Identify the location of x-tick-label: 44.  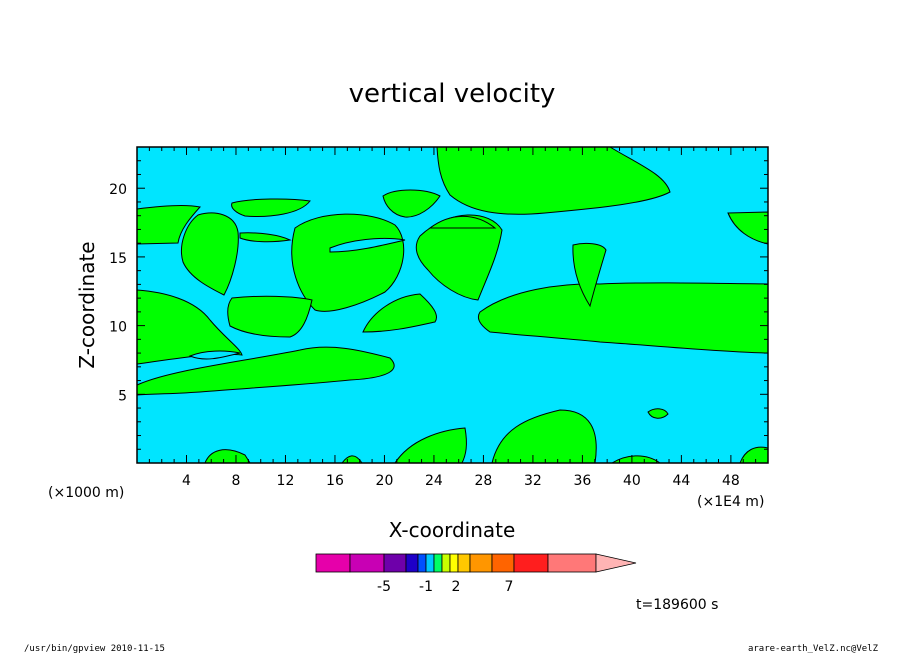
(681, 481).